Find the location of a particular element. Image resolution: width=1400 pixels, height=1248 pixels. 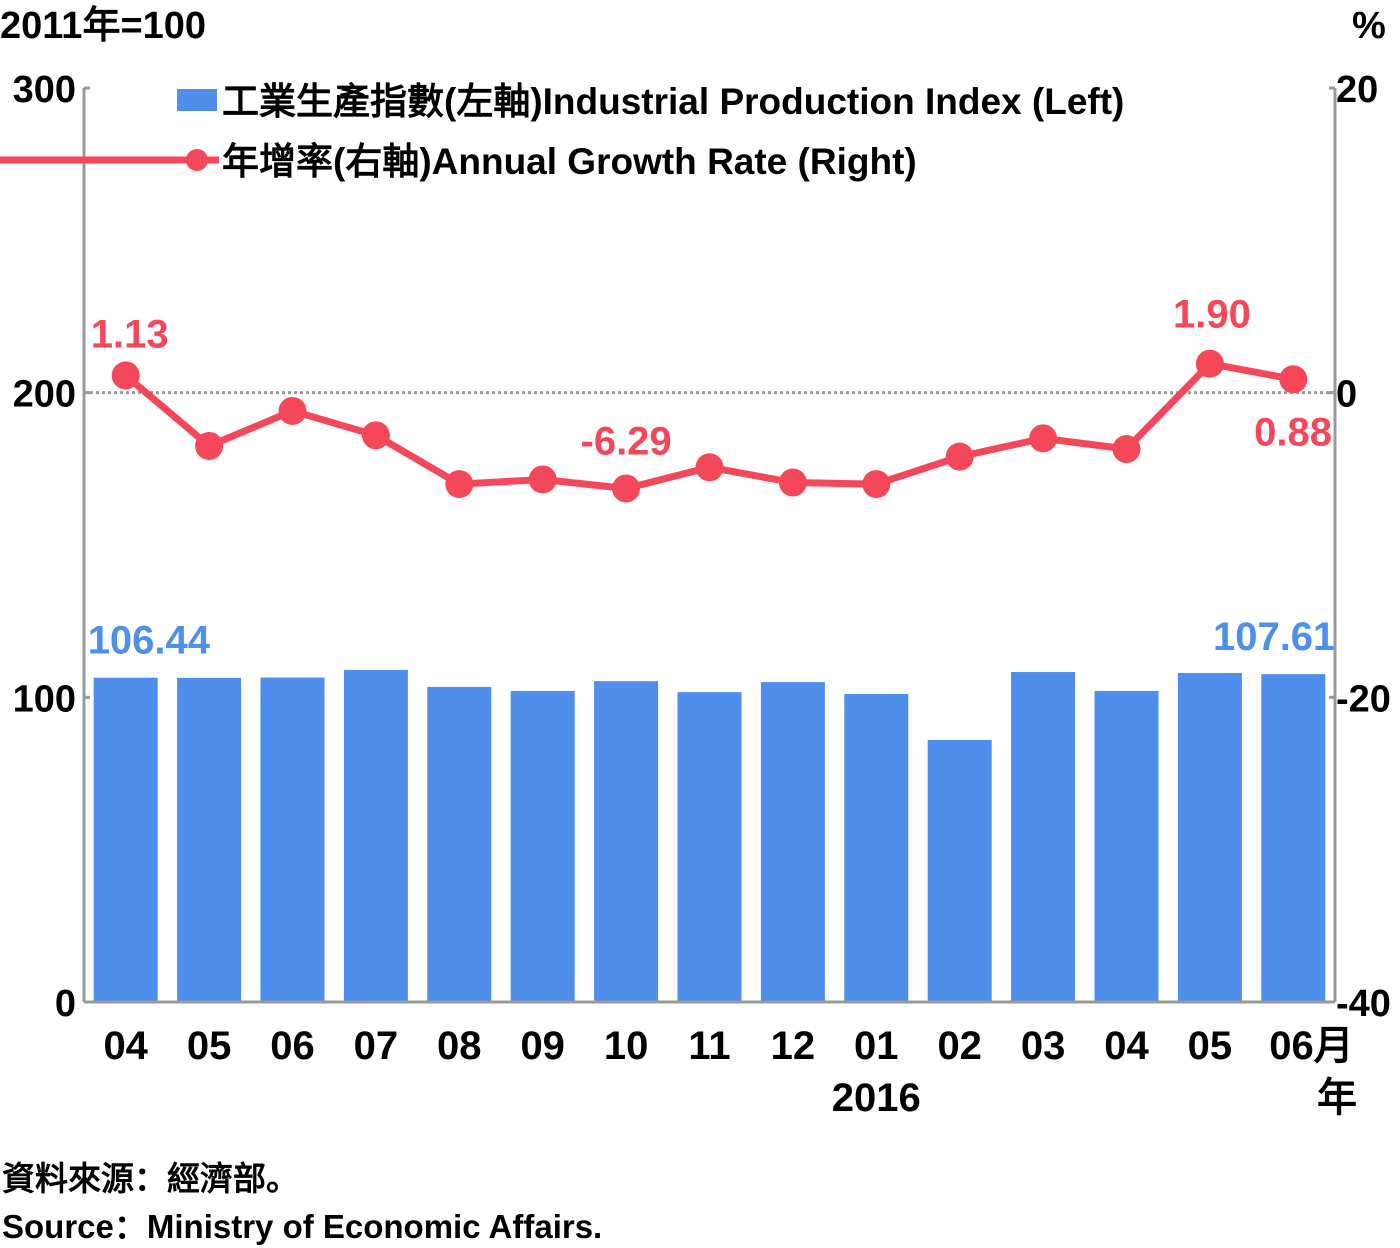

legend-line-label: 年增率(右軸)Annual Growth Rate (Right) is located at coordinates (569, 161).